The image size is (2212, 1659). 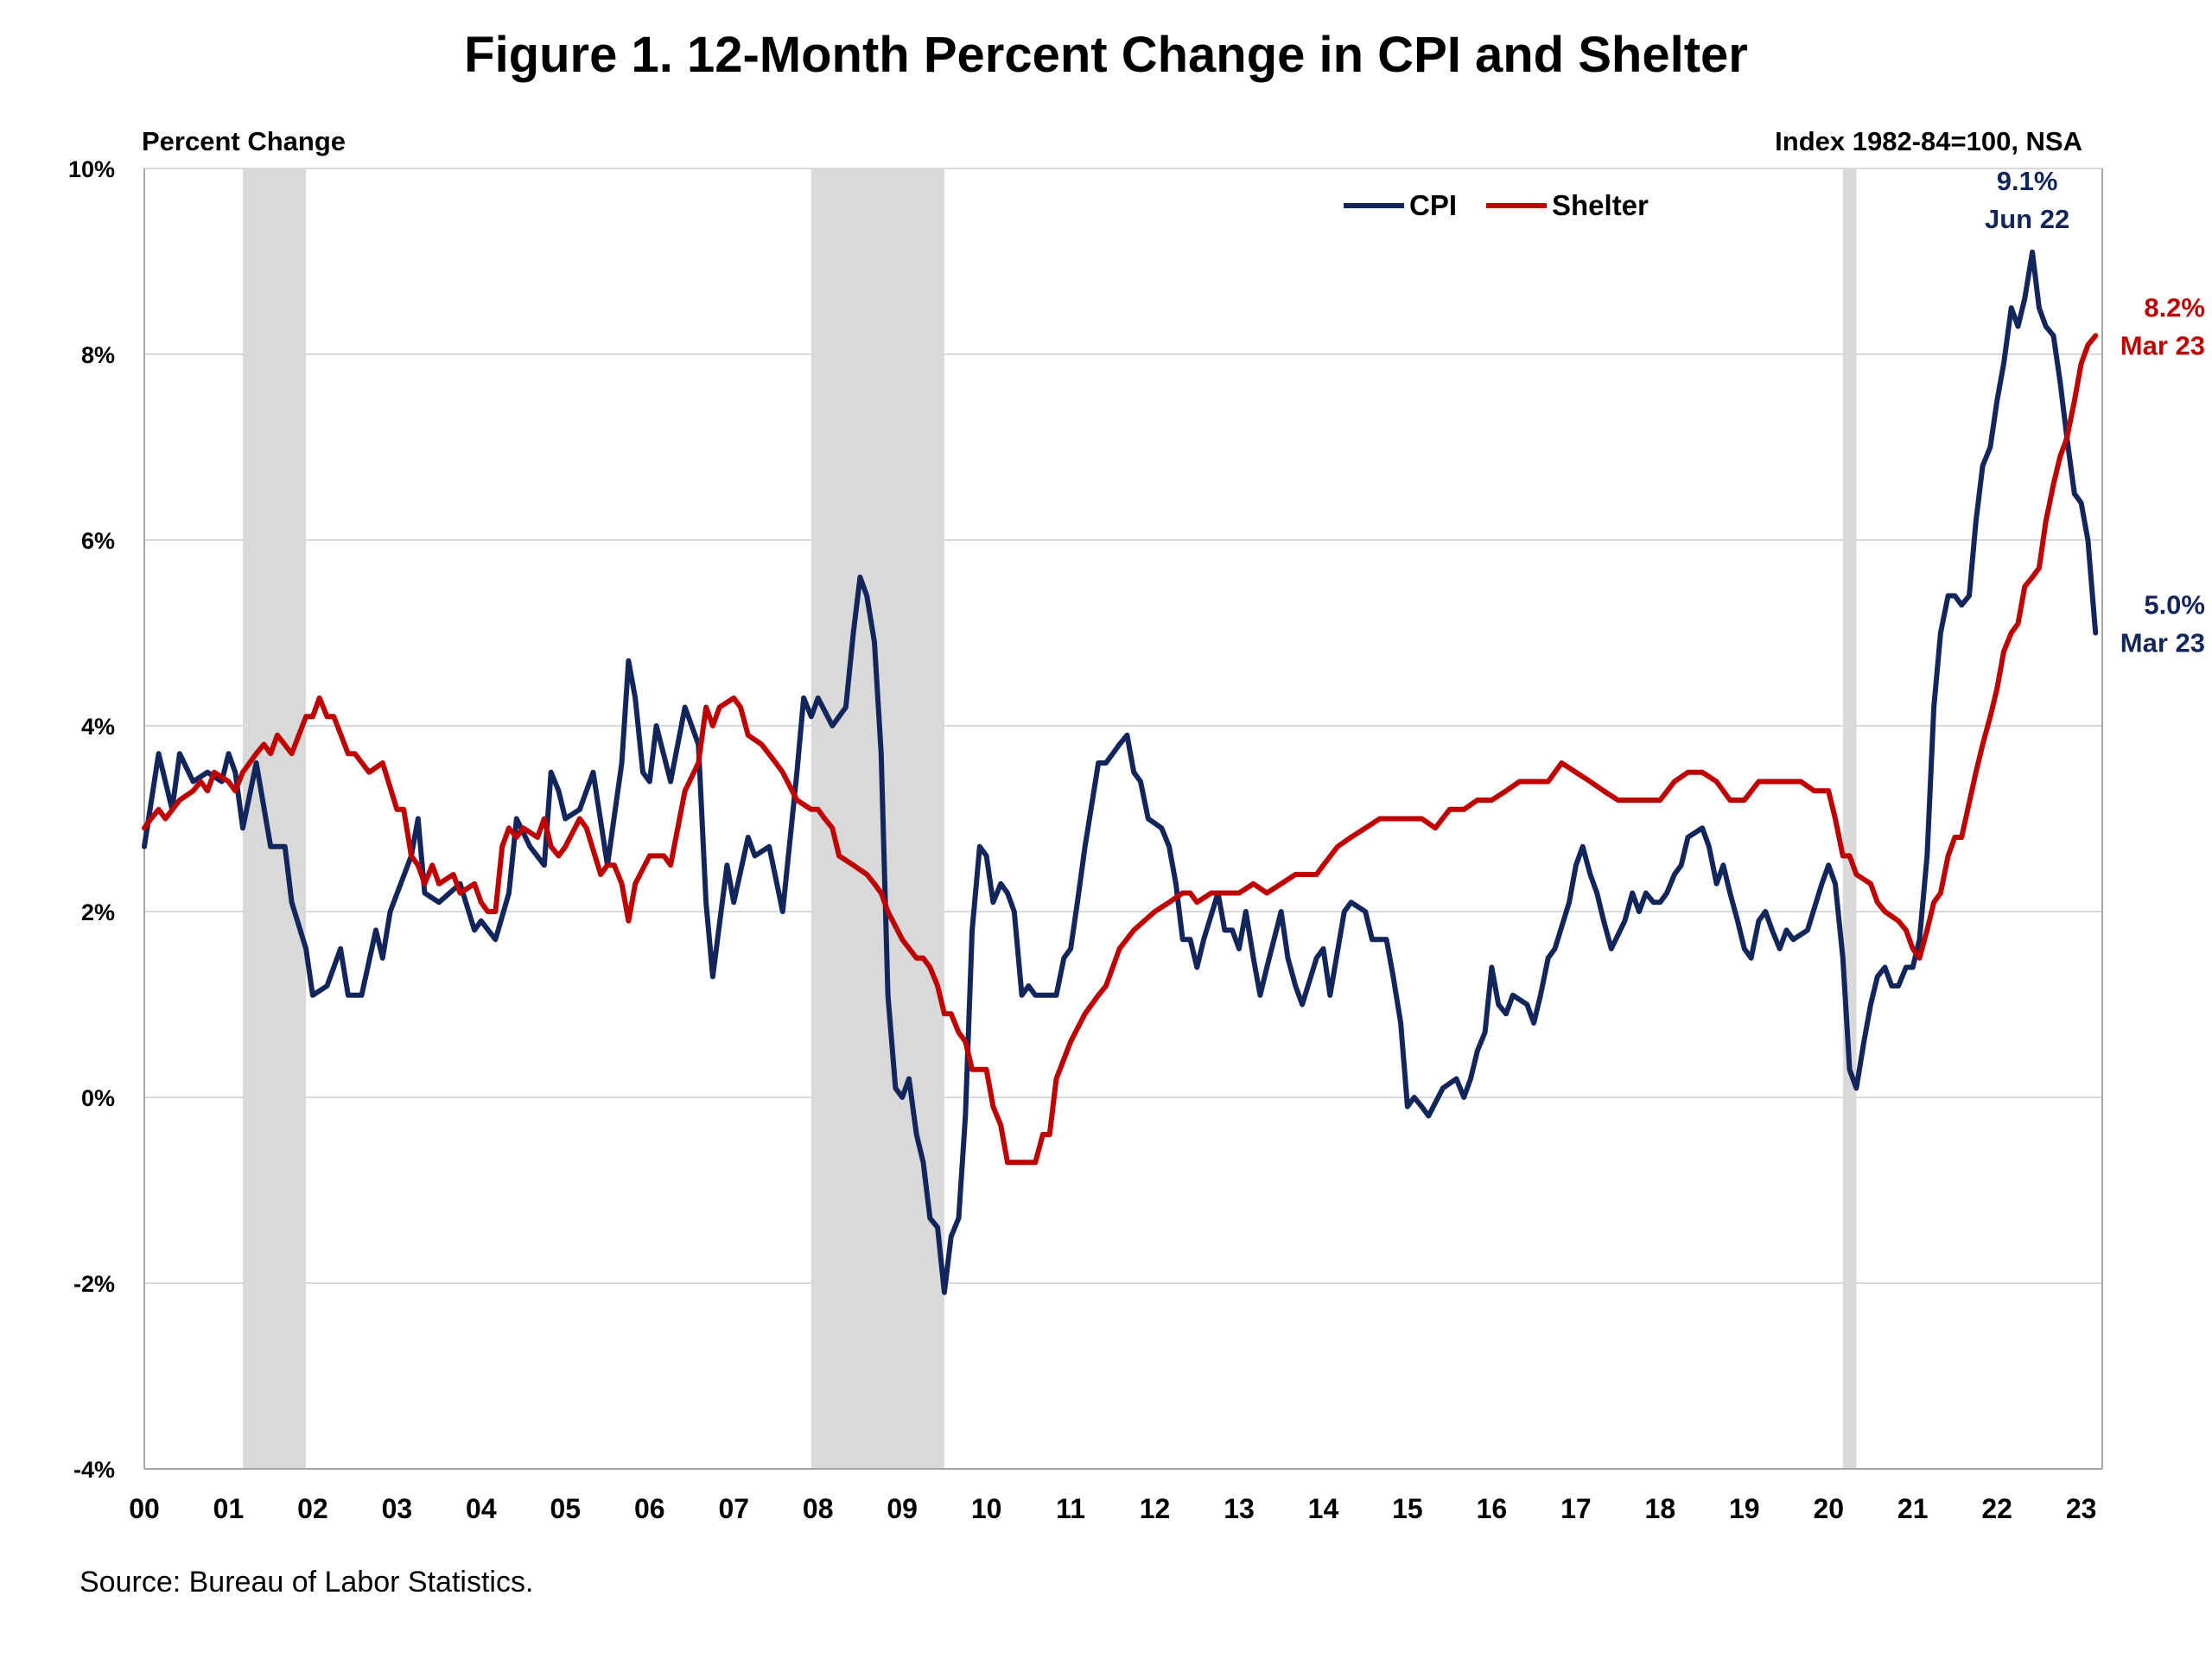 I want to click on annotation-date-cpi: Mar 23, so click(x=2162, y=643).